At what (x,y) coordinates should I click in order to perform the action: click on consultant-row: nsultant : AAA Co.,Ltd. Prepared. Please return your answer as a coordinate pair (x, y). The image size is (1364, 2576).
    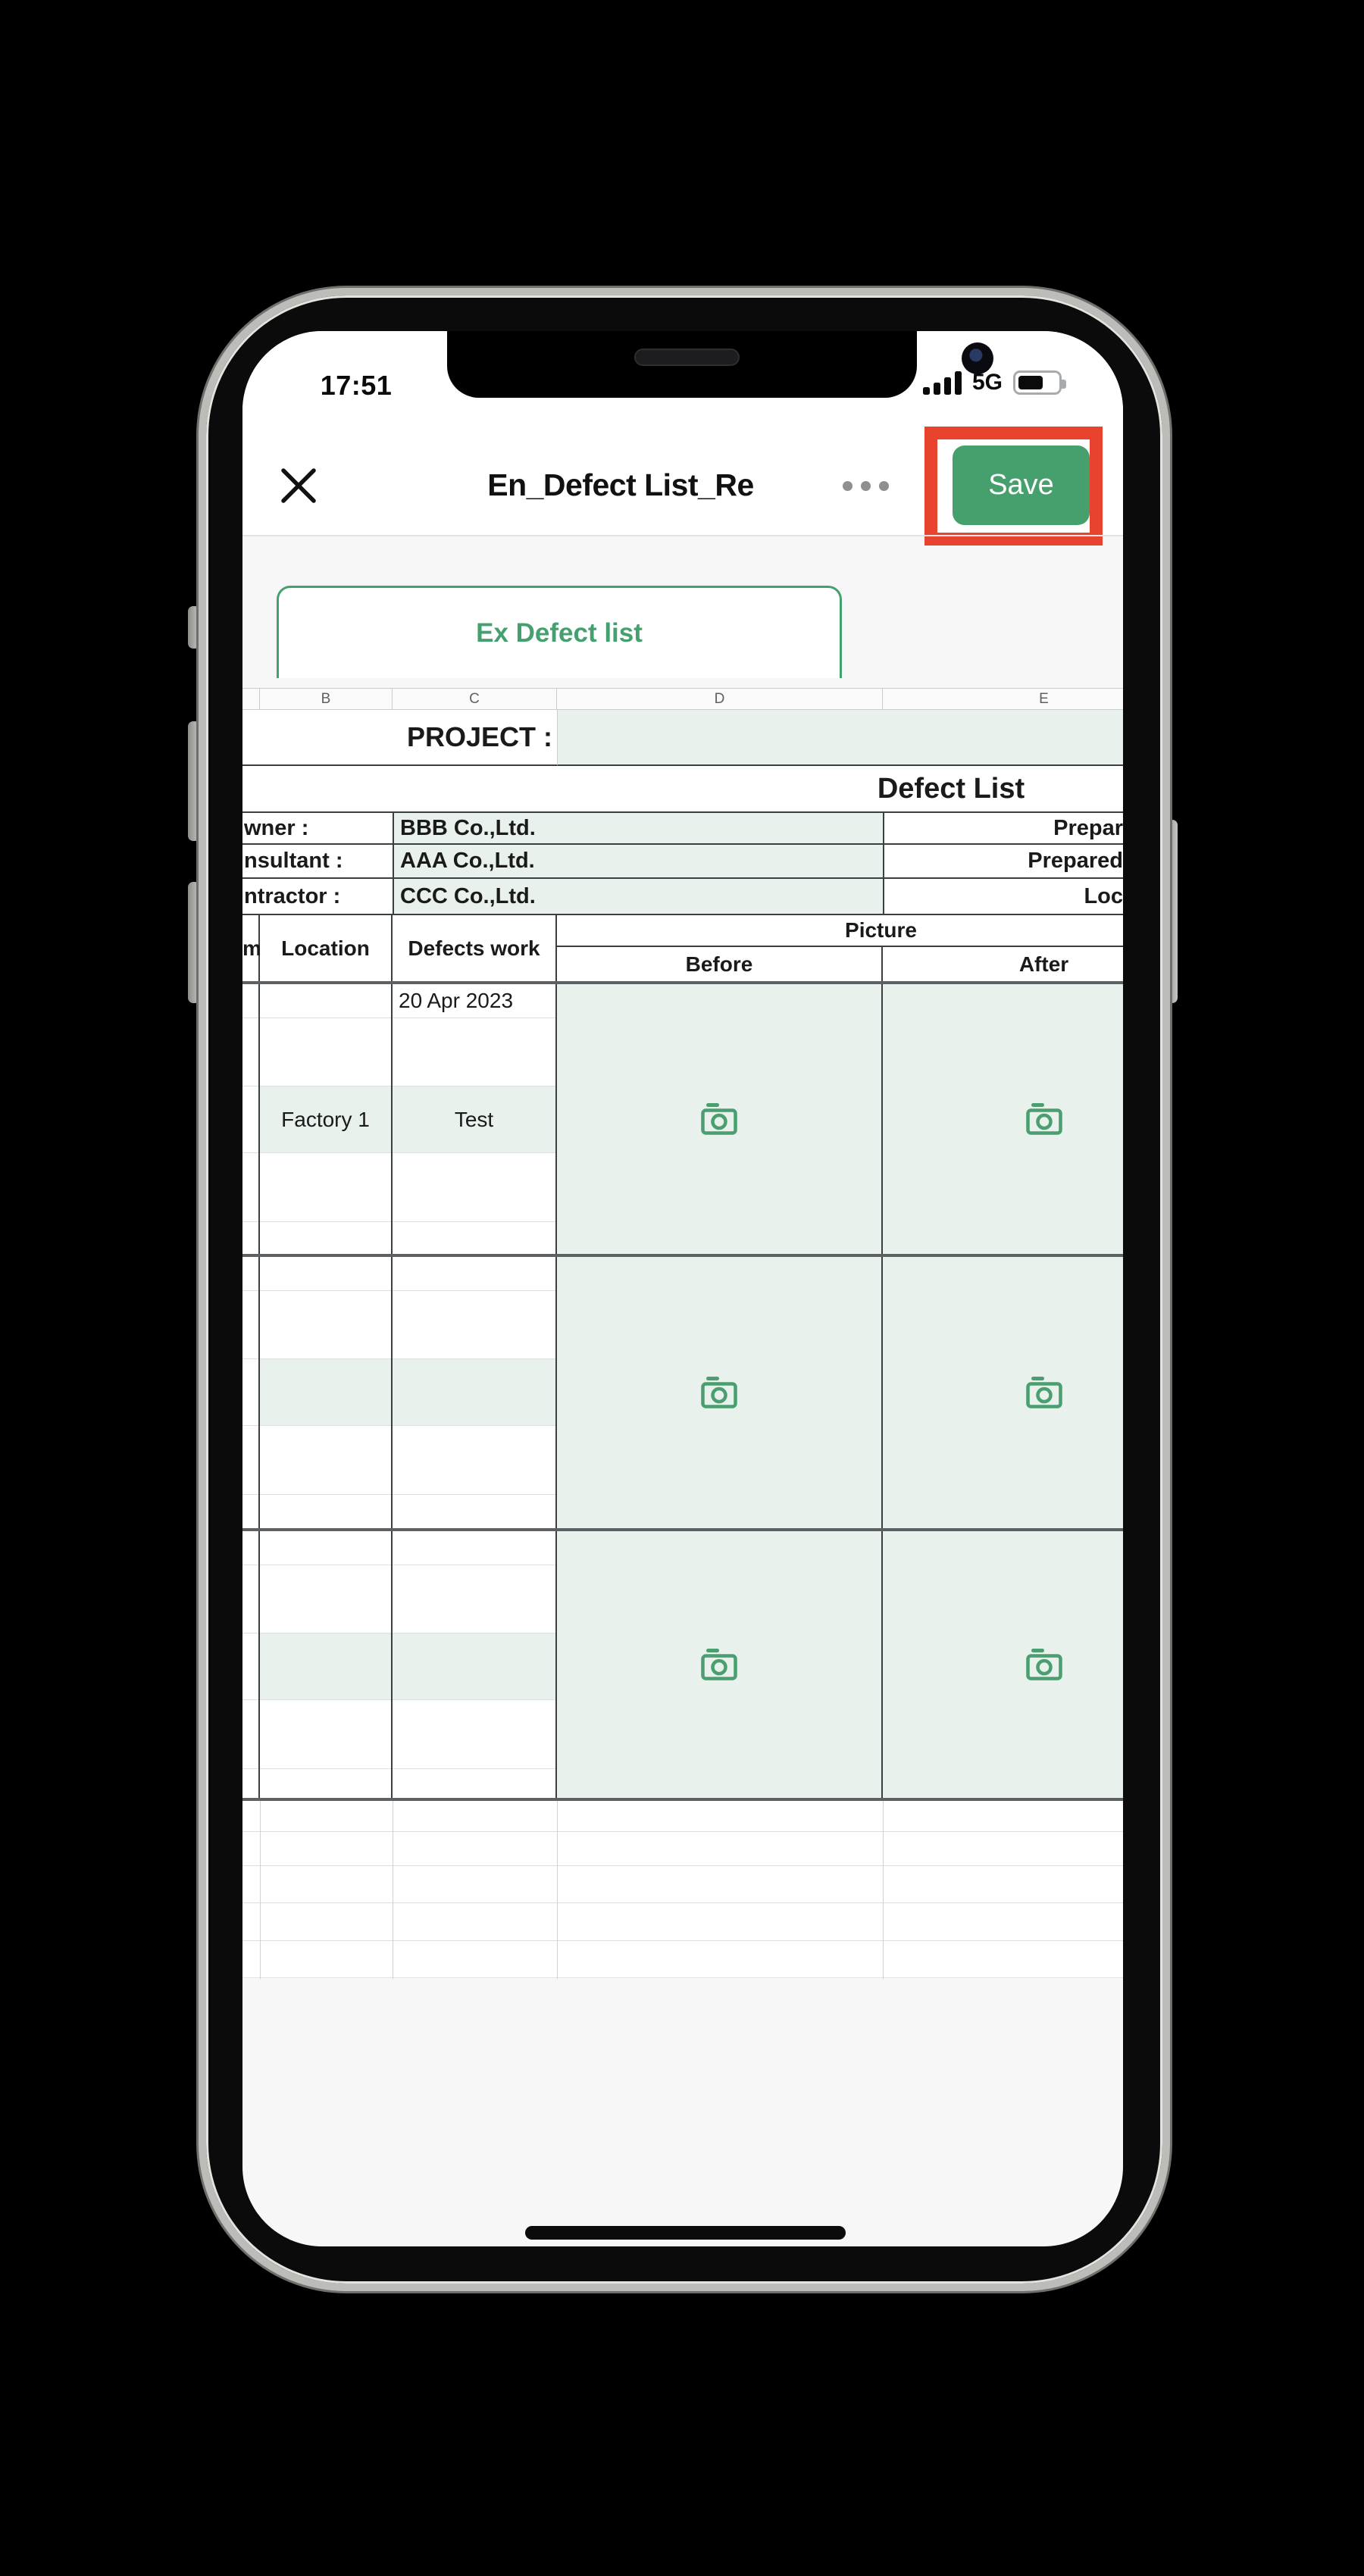
    Looking at the image, I should click on (682, 862).